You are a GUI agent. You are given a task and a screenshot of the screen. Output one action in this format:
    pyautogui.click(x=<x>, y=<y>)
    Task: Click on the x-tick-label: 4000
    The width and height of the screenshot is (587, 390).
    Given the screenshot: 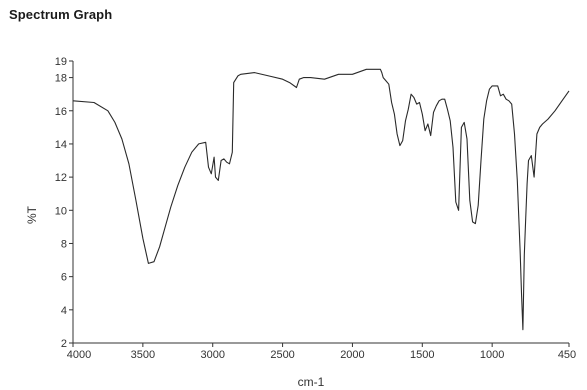 What is the action you would take?
    pyautogui.click(x=79, y=355)
    